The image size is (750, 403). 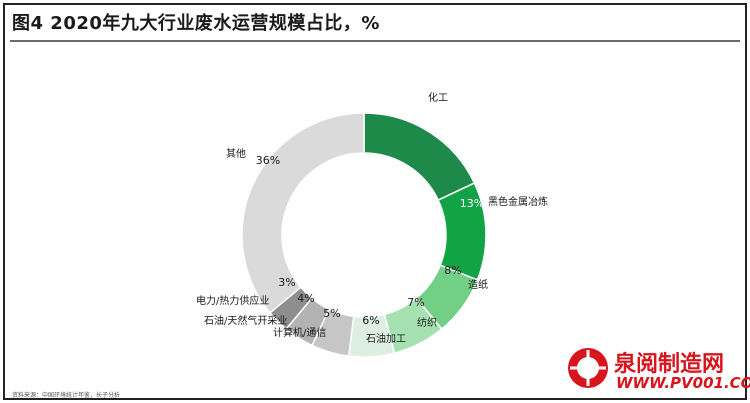 I want to click on value-label-0: 18%, so click(x=422, y=116).